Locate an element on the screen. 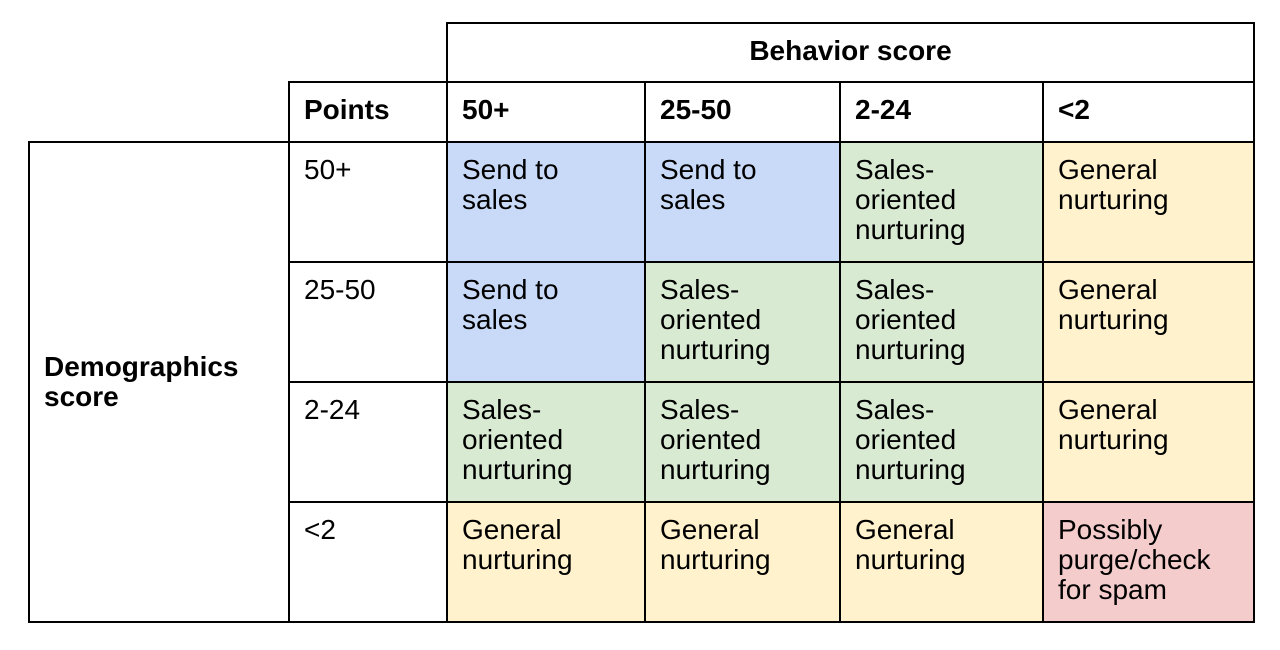  points-label: Points is located at coordinates (347, 109).